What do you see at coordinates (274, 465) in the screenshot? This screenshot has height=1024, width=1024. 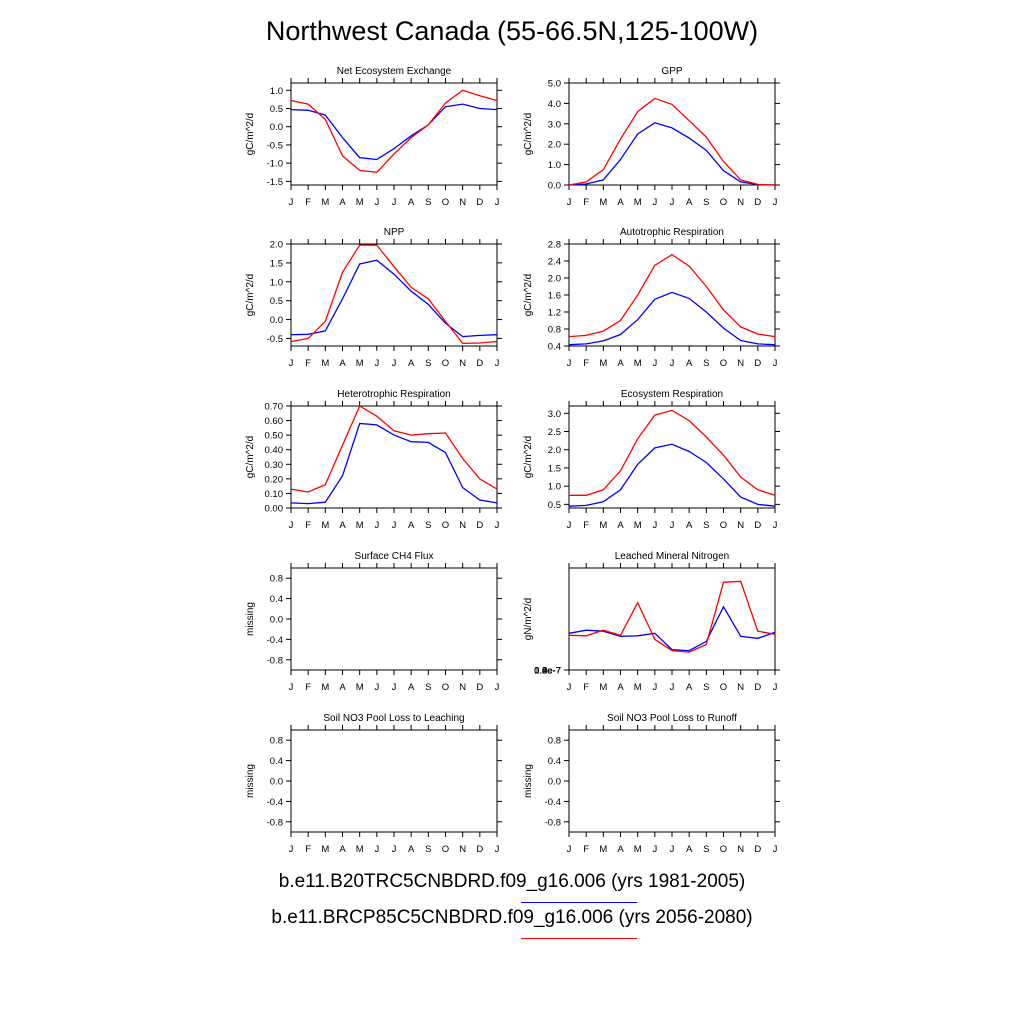 I see `y-tick-label: 0.30` at bounding box center [274, 465].